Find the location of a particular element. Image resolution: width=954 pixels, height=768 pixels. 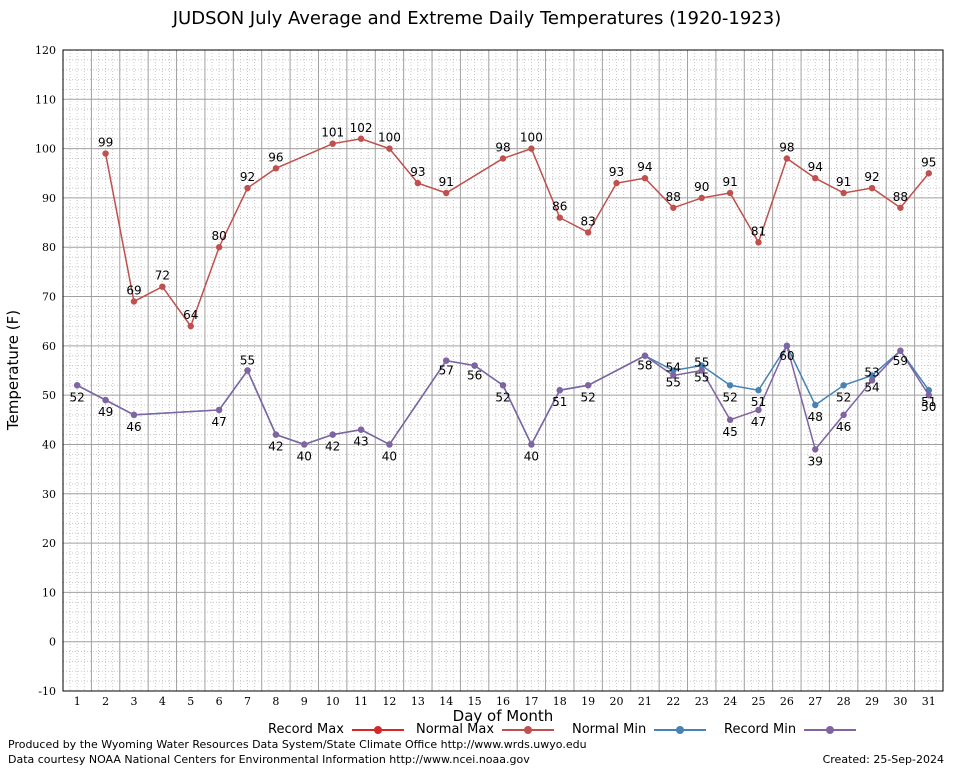

record-min-data-label: 53 is located at coordinates (871, 372).